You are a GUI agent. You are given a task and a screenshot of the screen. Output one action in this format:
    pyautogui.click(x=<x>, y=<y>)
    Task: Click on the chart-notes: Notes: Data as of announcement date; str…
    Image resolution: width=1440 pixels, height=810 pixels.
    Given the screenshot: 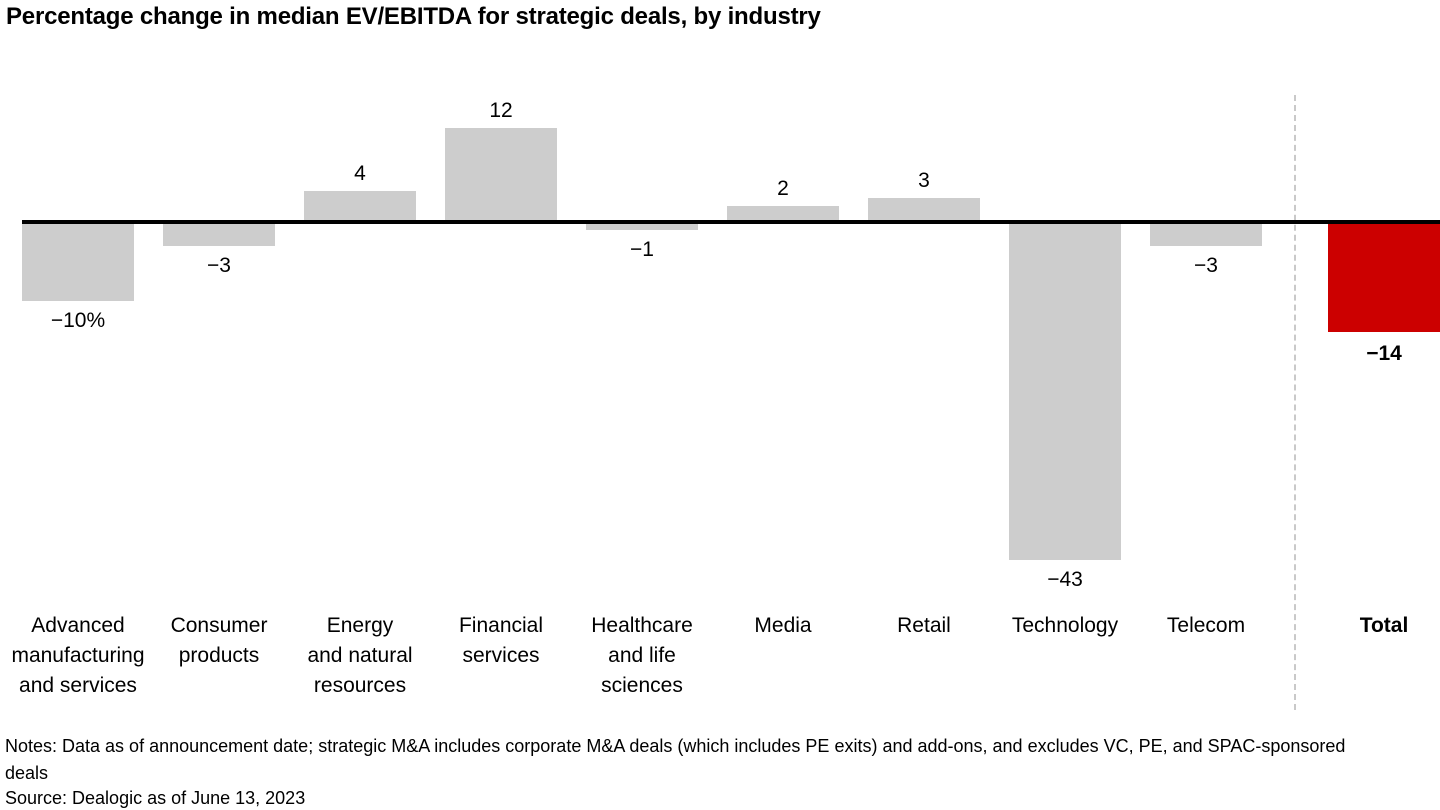 What is the action you would take?
    pyautogui.click(x=675, y=759)
    